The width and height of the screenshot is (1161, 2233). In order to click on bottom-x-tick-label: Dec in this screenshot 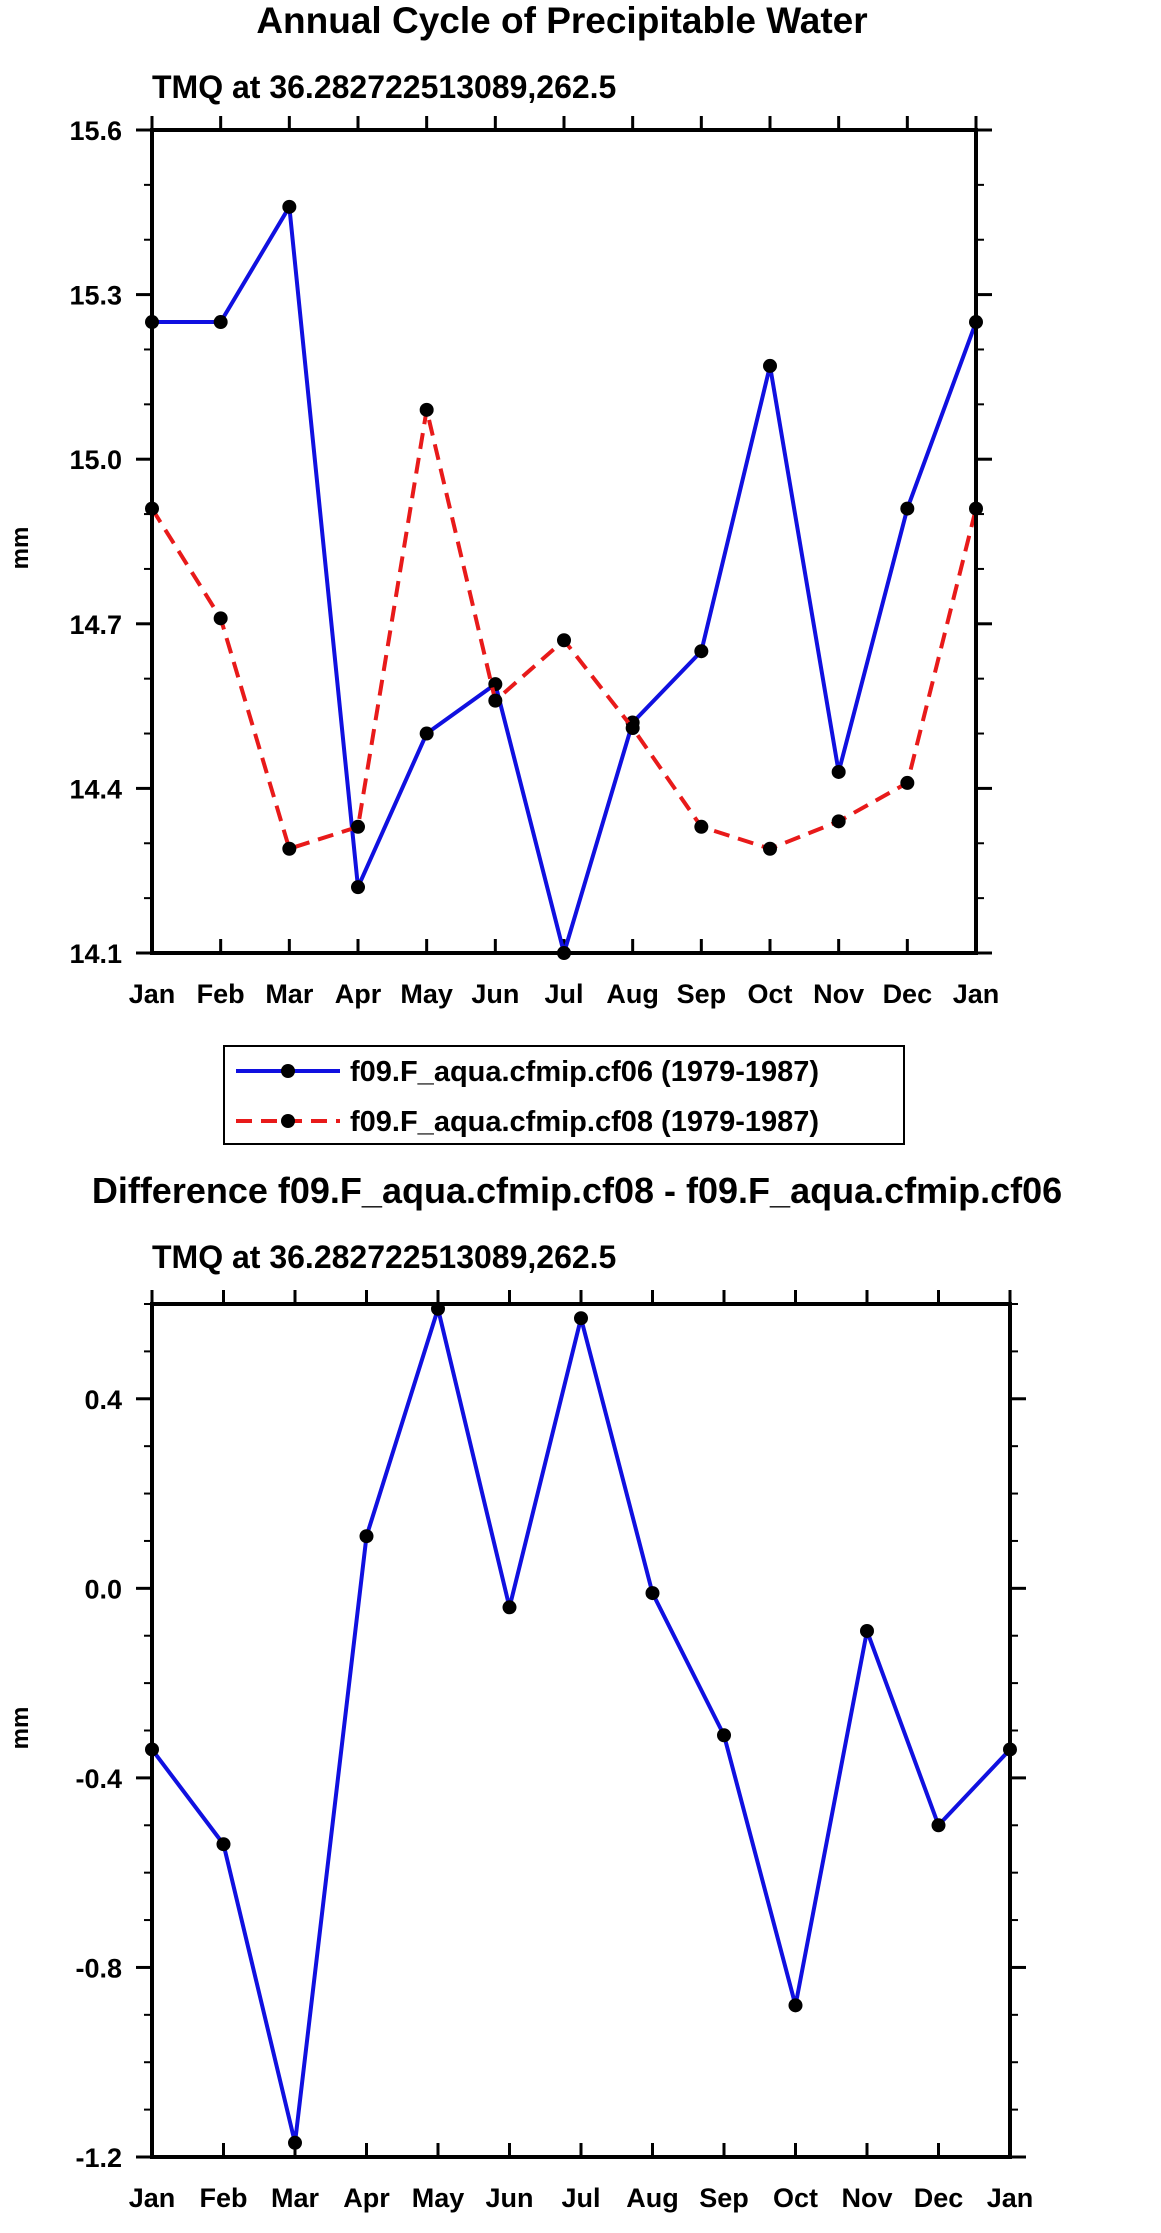, I will do `click(939, 2198)`.